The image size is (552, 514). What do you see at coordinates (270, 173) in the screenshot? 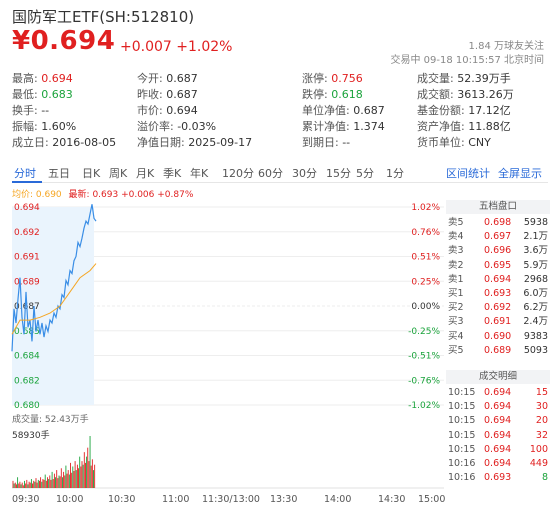
I see `tab-period: 60分` at bounding box center [270, 173].